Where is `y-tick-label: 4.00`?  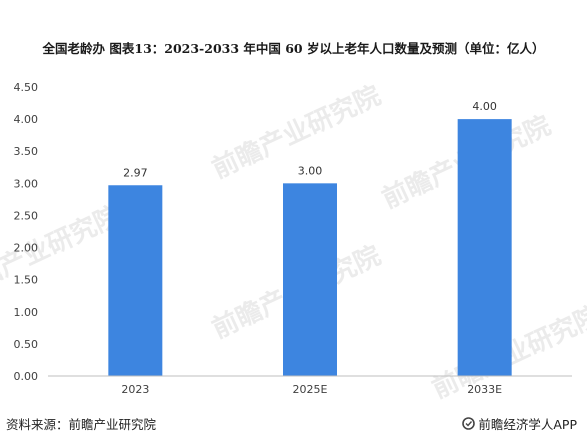 y-tick-label: 4.00 is located at coordinates (26, 119).